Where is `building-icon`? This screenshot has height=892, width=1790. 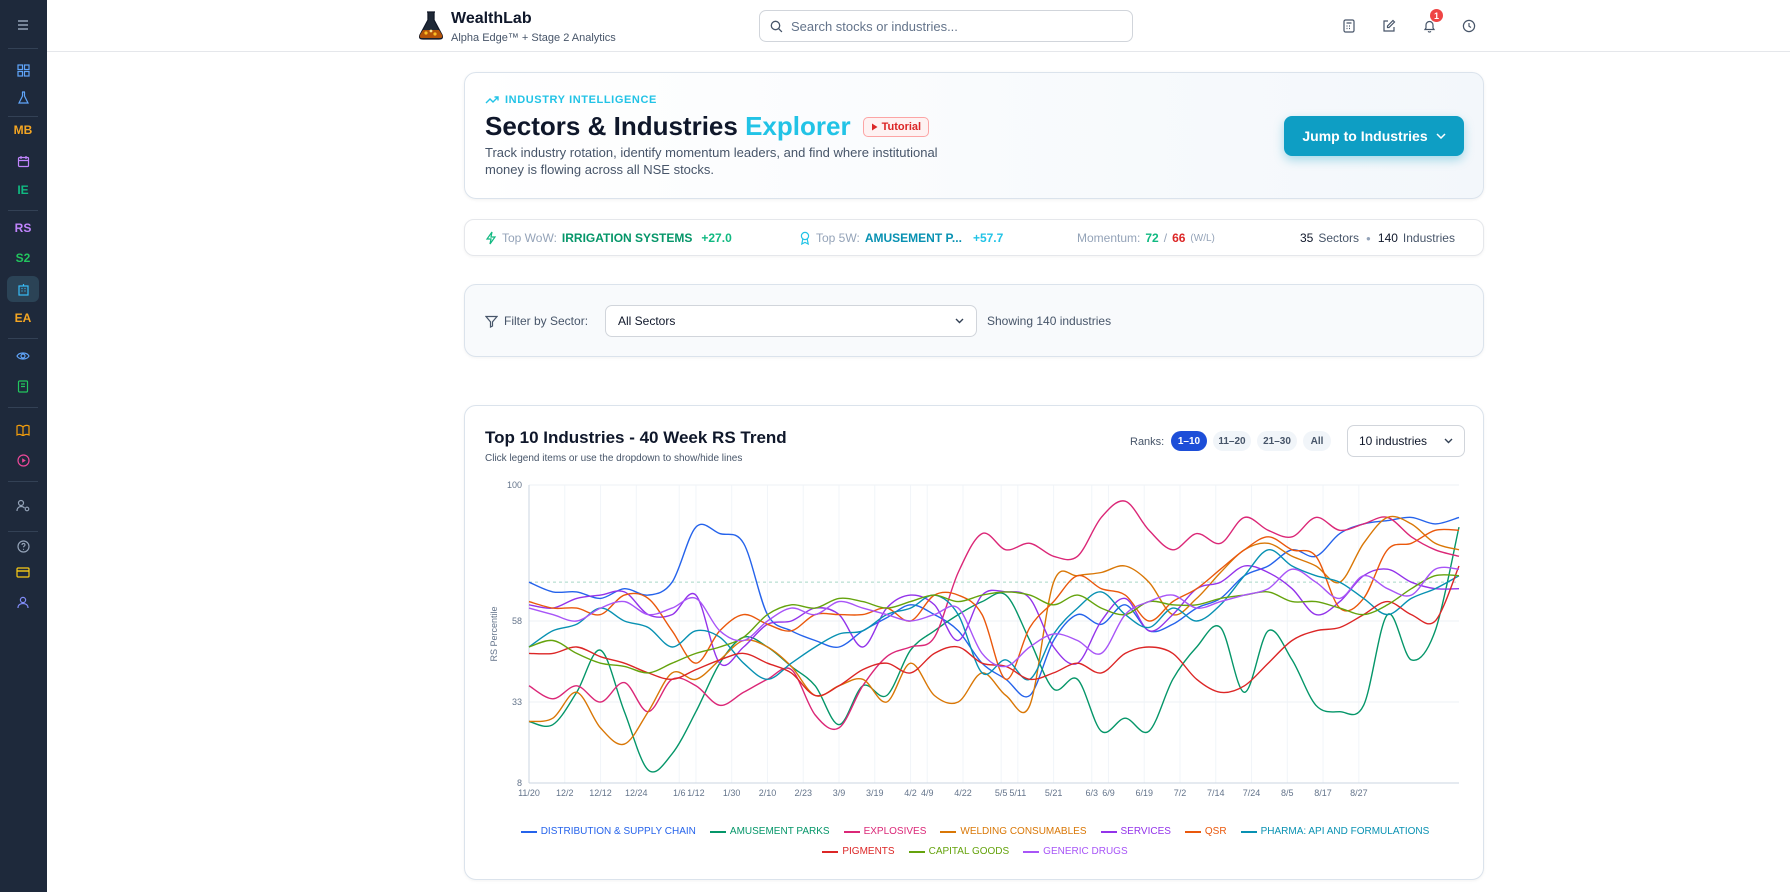 building-icon is located at coordinates (23, 289).